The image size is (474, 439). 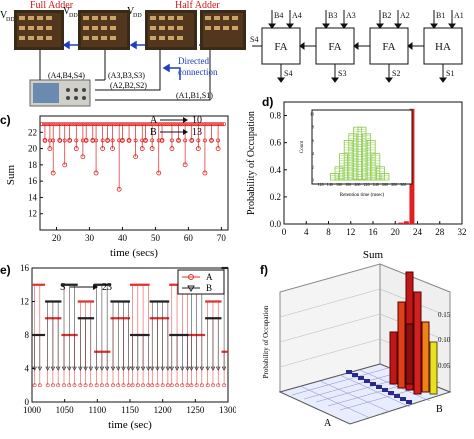 I want to click on chart-d-xtick-label: 0, so click(x=284, y=232).